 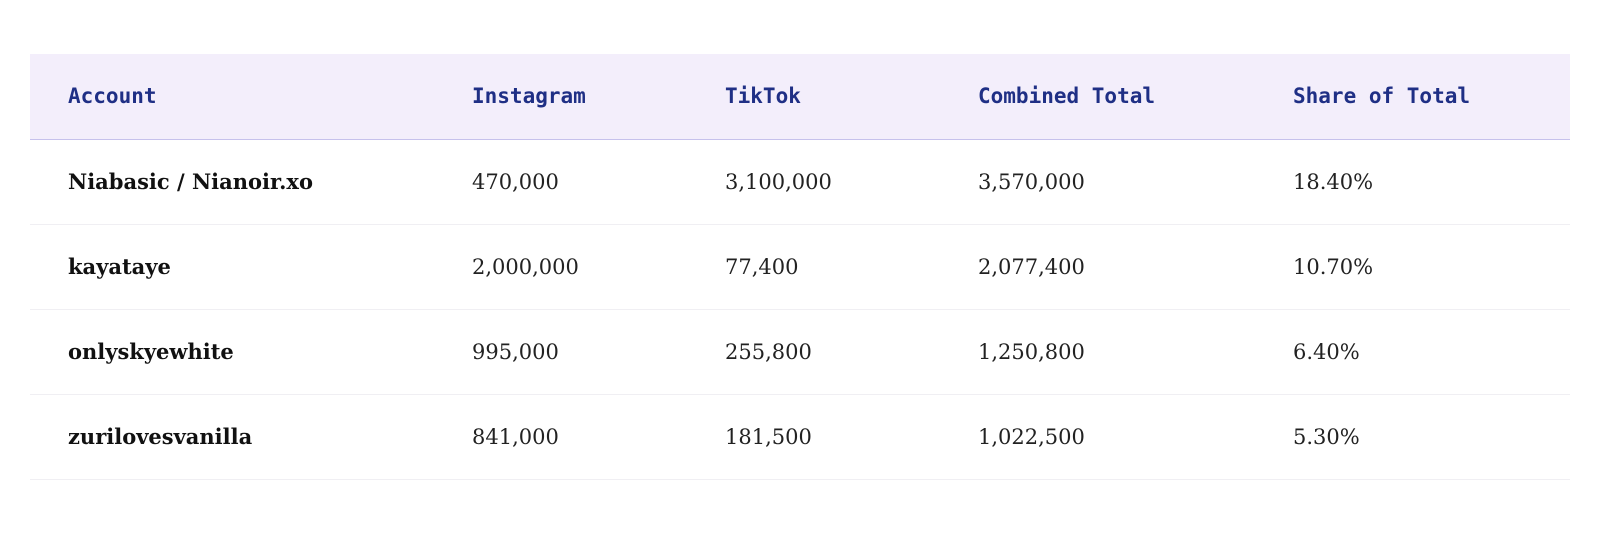 What do you see at coordinates (1135, 97) in the screenshot?
I see `column-header-combined-total: Combined Total` at bounding box center [1135, 97].